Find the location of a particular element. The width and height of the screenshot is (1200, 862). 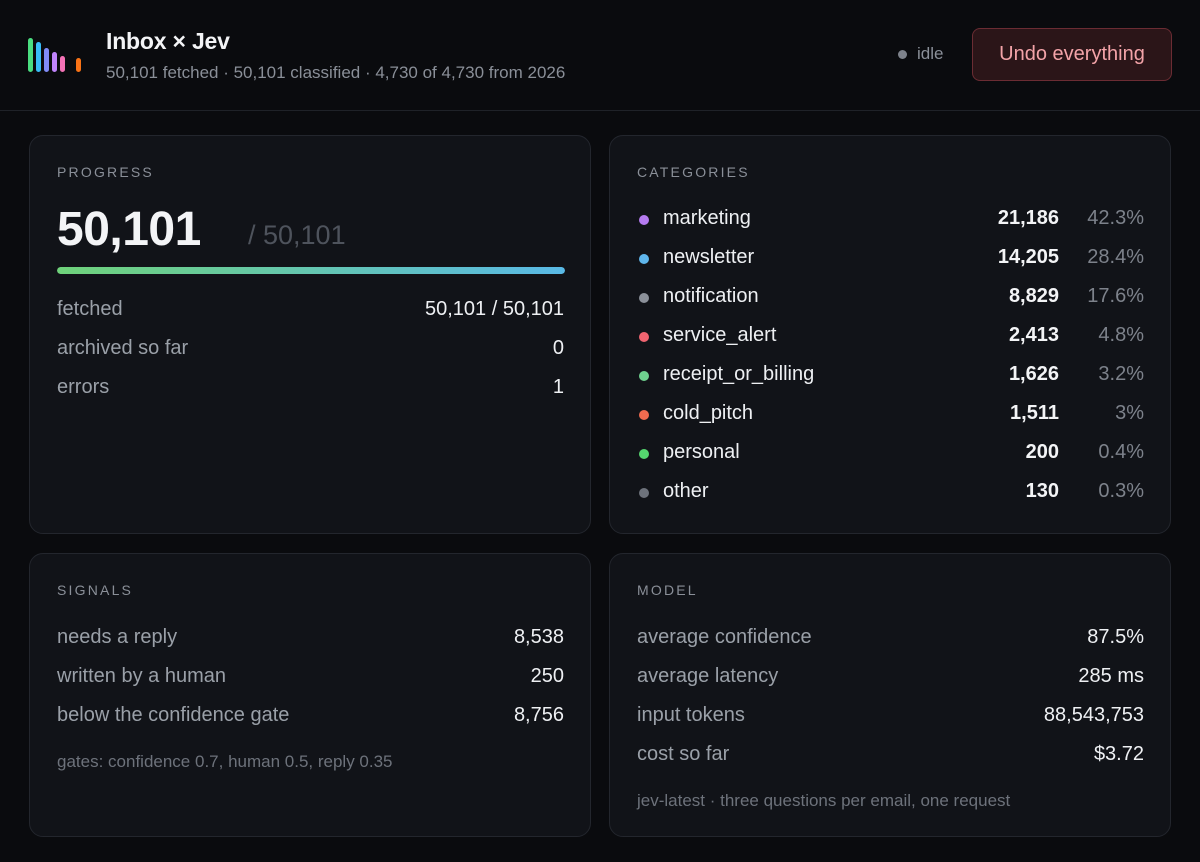

row-value: 8,538 is located at coordinates (538, 636).